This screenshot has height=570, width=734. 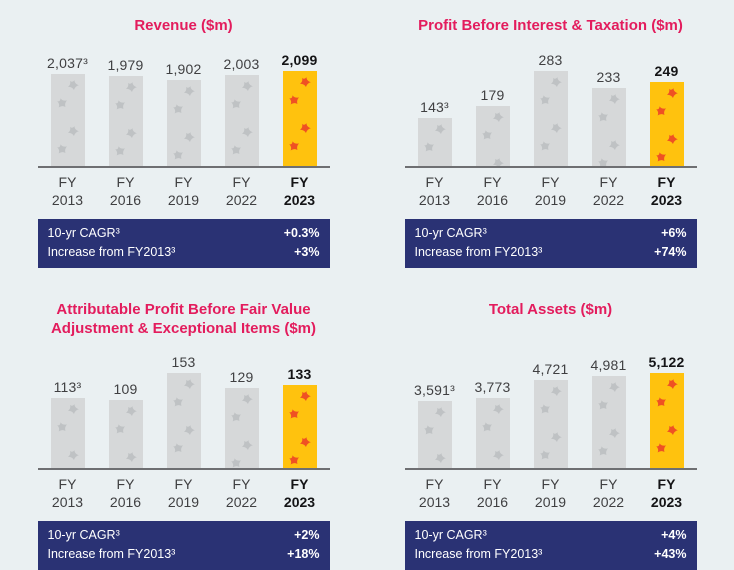 I want to click on bar-column: 2,037³, so click(x=68, y=110).